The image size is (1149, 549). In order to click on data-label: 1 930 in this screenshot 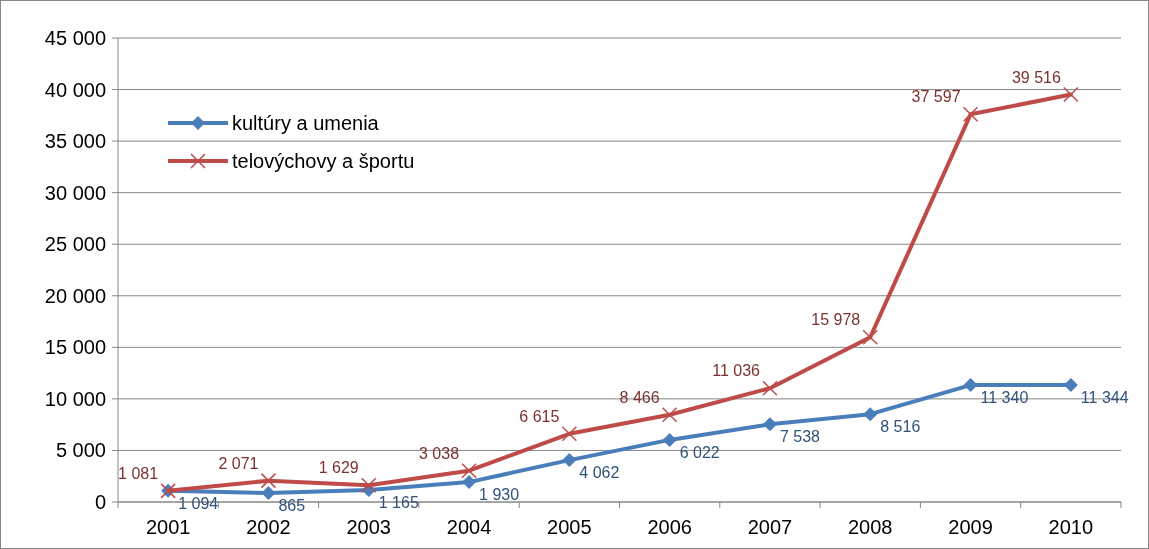, I will do `click(499, 495)`.